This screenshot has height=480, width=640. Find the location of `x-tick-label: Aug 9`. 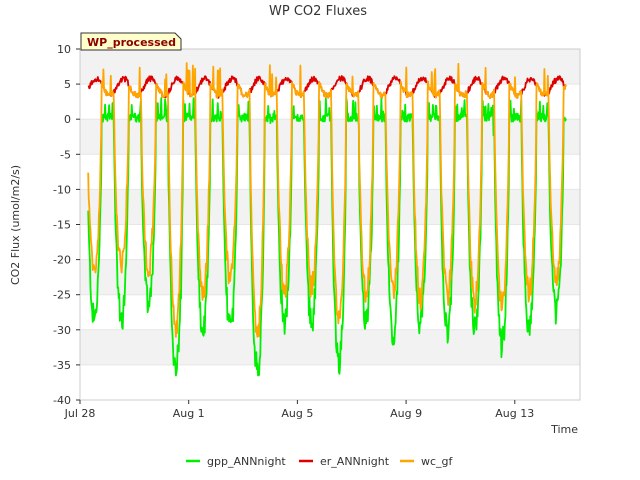

x-tick-label: Aug 9 is located at coordinates (406, 413).